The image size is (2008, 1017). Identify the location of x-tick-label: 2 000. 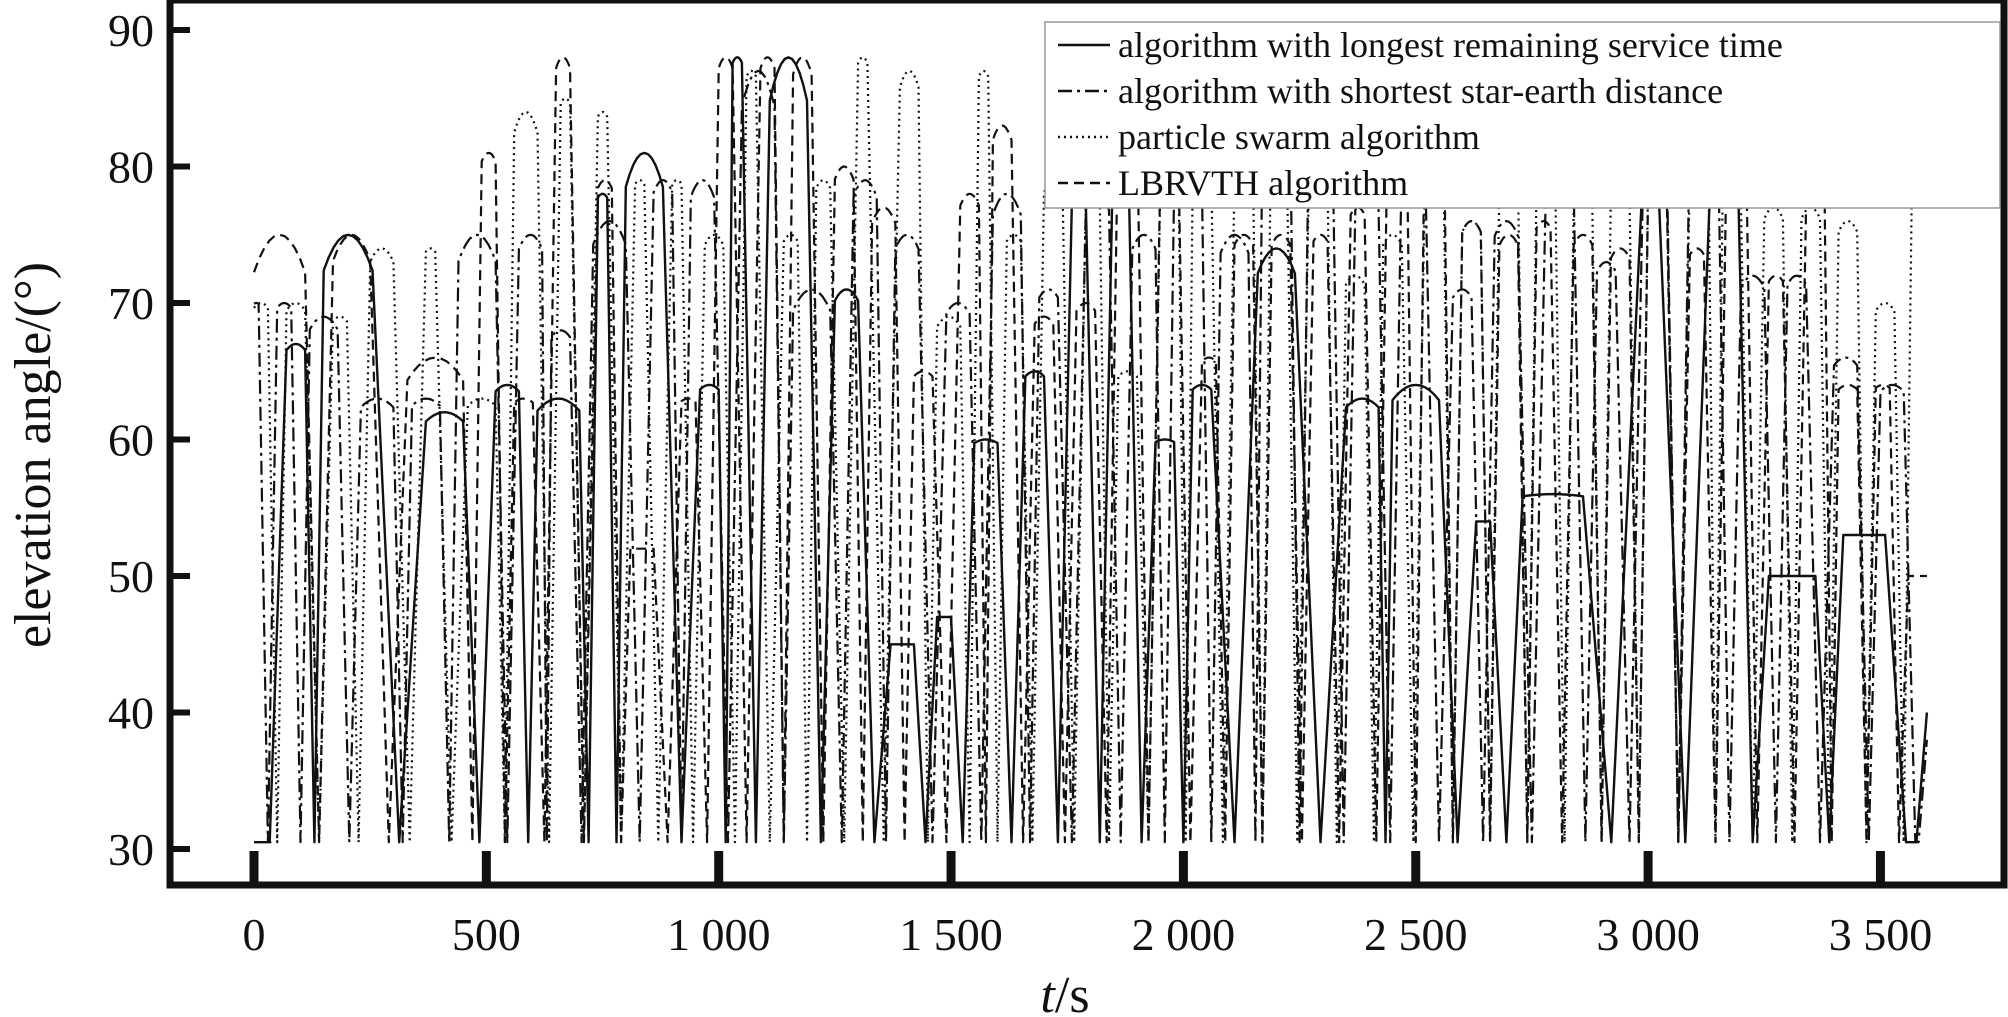
(1184, 934).